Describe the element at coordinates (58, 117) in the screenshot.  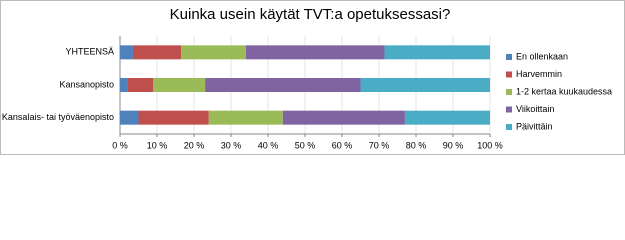
I see `y-tick-label: Kansalais- tai työväenopisto` at that location.